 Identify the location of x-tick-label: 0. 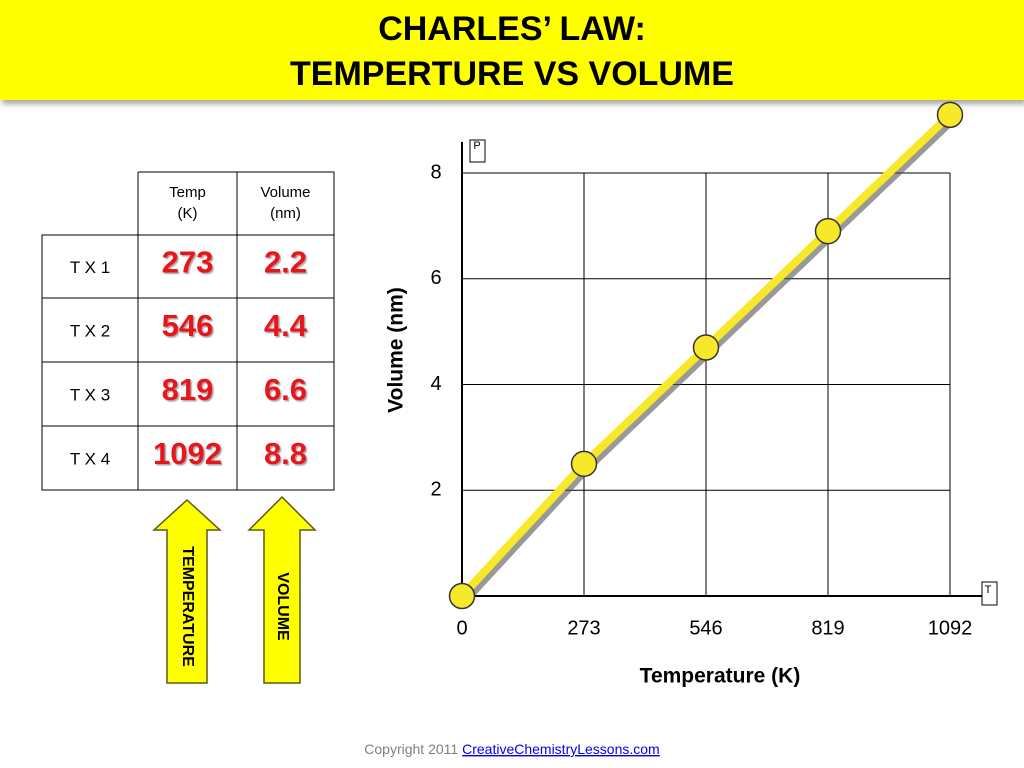
(461, 628).